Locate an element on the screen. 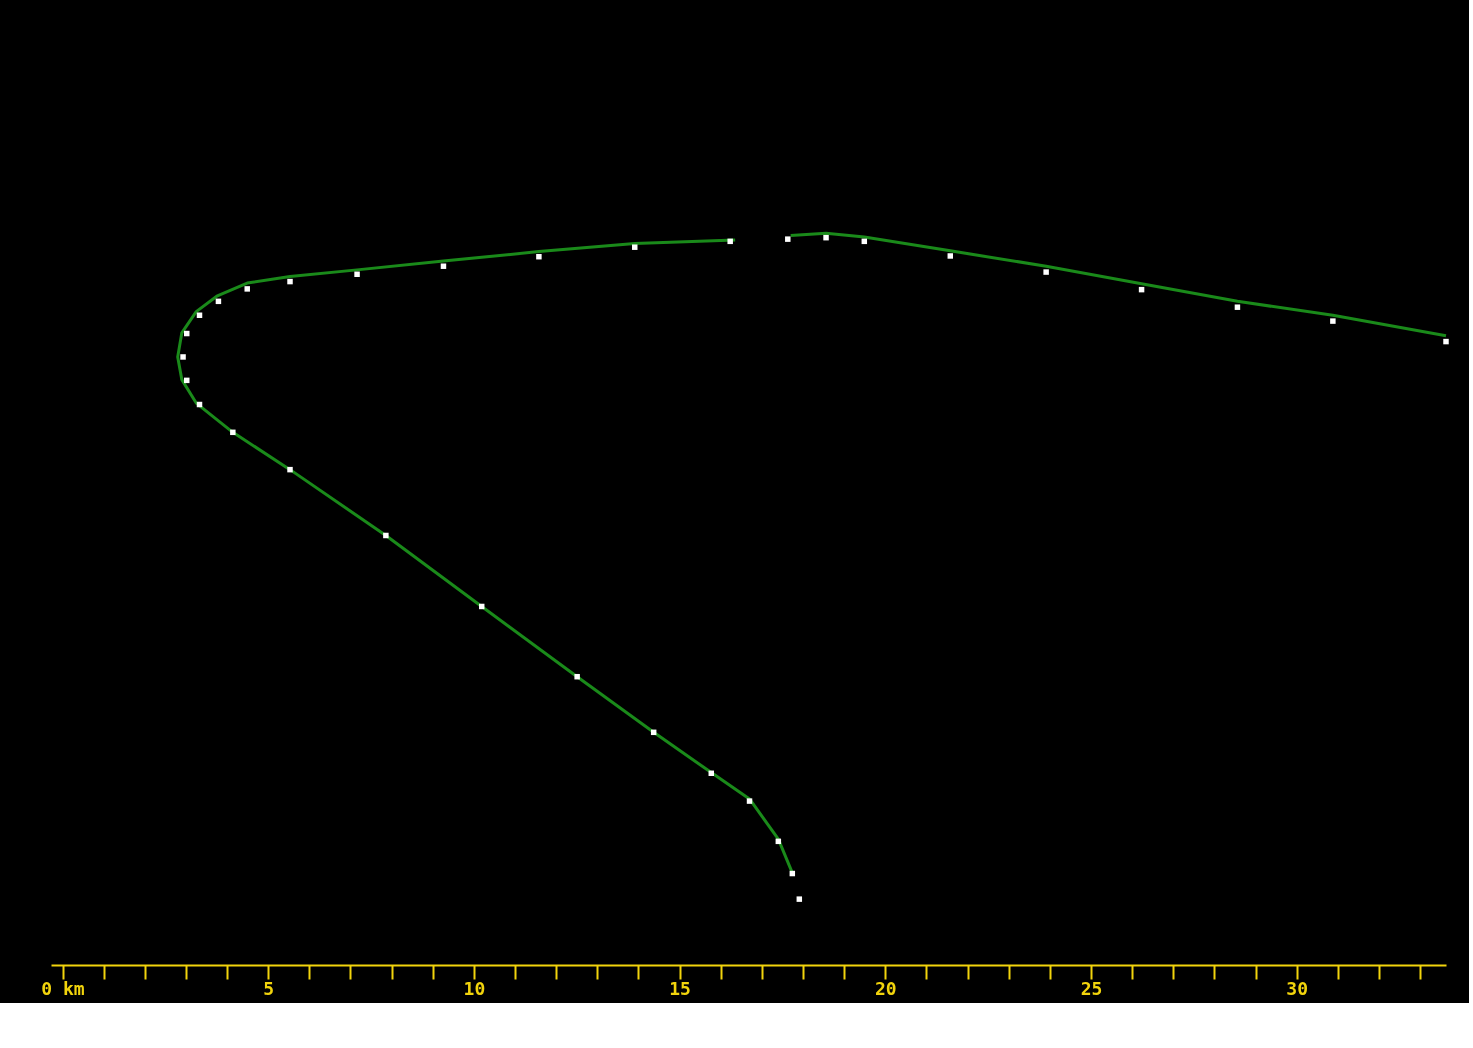  x-tick-label: 10 is located at coordinates (474, 988).